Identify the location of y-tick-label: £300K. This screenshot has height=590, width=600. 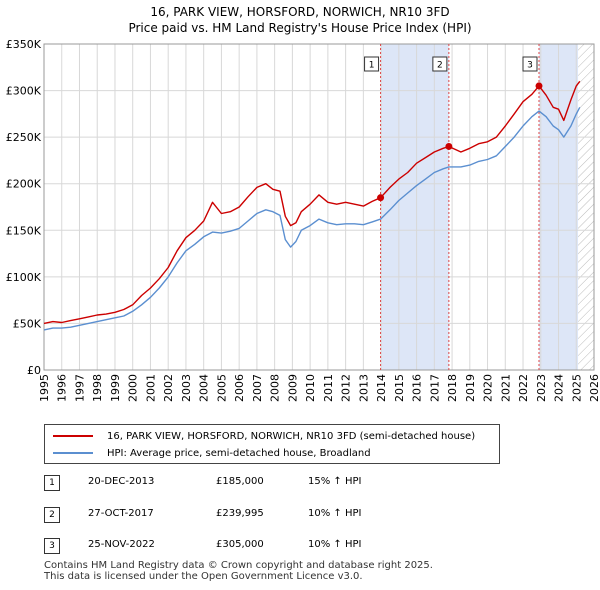
(24, 91).